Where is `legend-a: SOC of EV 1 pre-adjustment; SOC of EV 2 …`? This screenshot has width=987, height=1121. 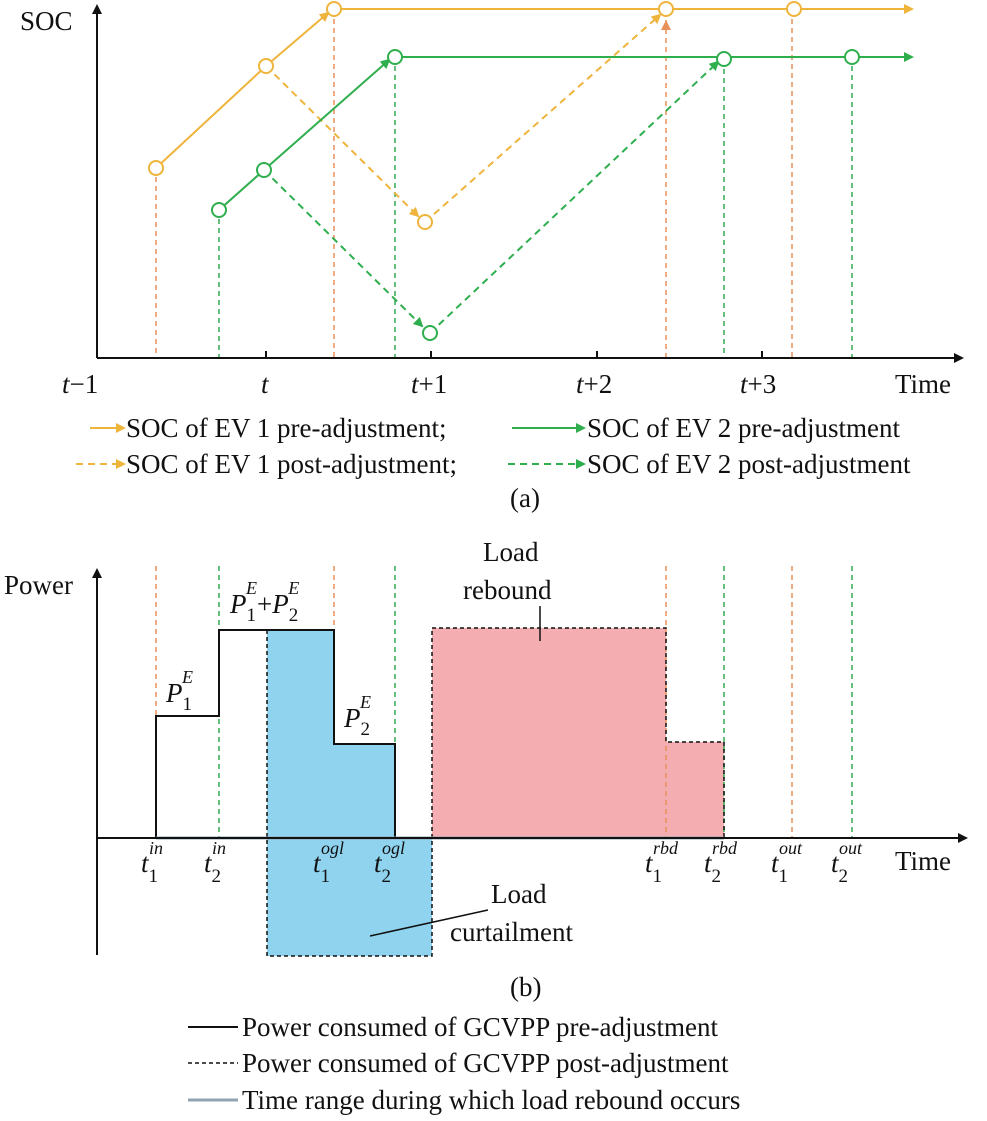 legend-a: SOC of EV 1 pre-adjustment; SOC of EV 2 … is located at coordinates (493, 463).